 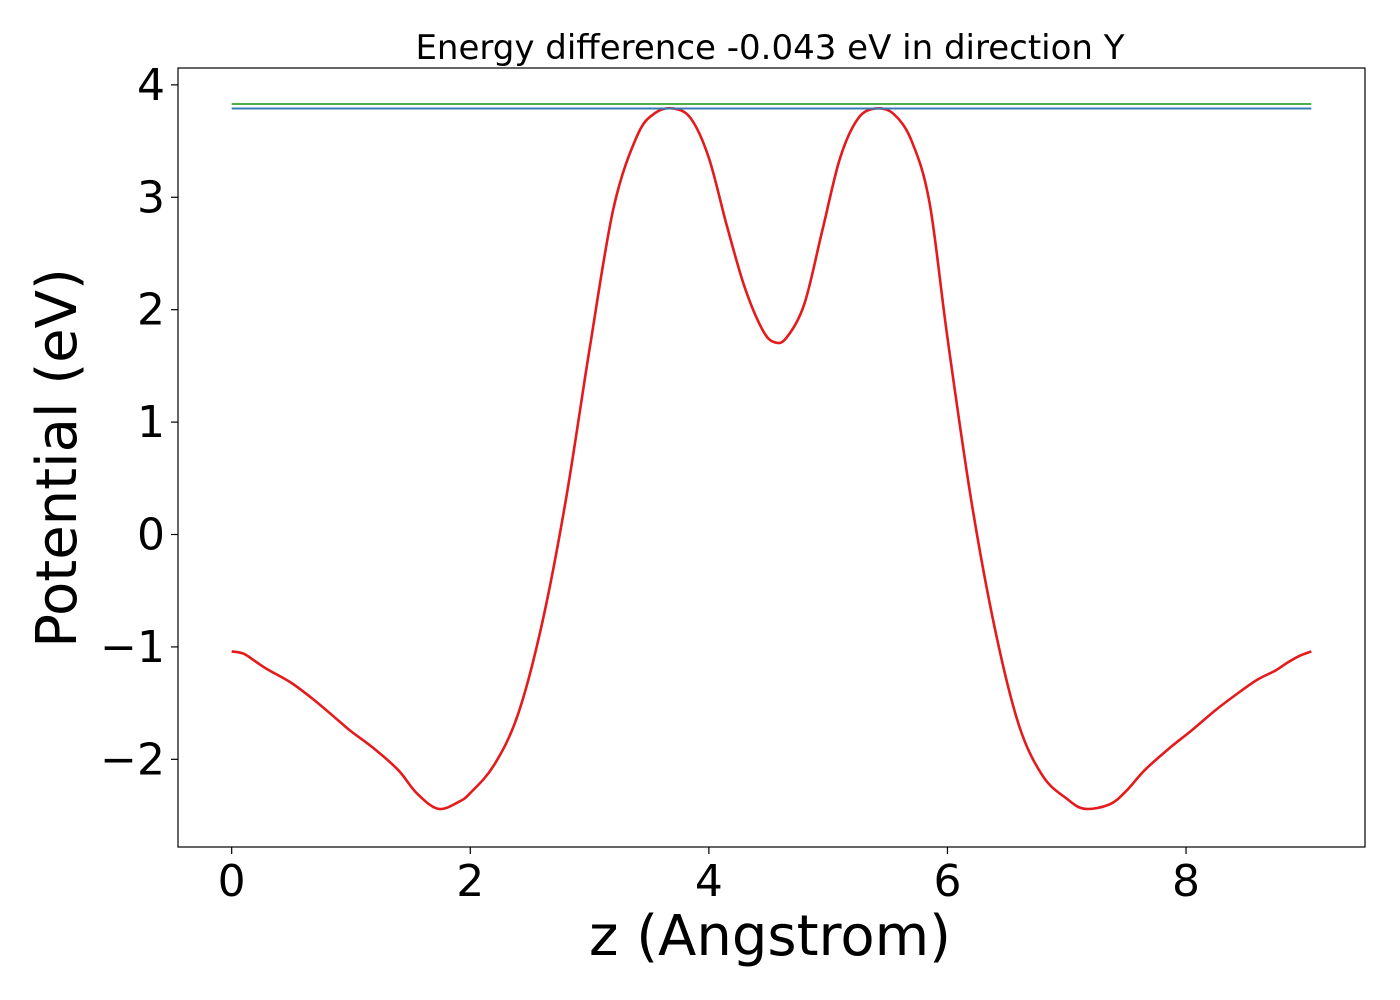 What do you see at coordinates (151, 85) in the screenshot?
I see `y-tick-label: 4` at bounding box center [151, 85].